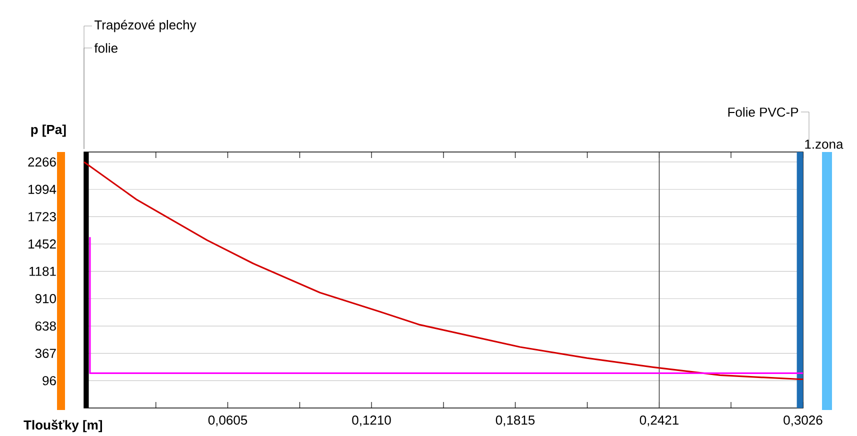 The image size is (857, 436). Describe the element at coordinates (515, 421) in the screenshot. I see `x-tick-label: 0,1815` at that location.